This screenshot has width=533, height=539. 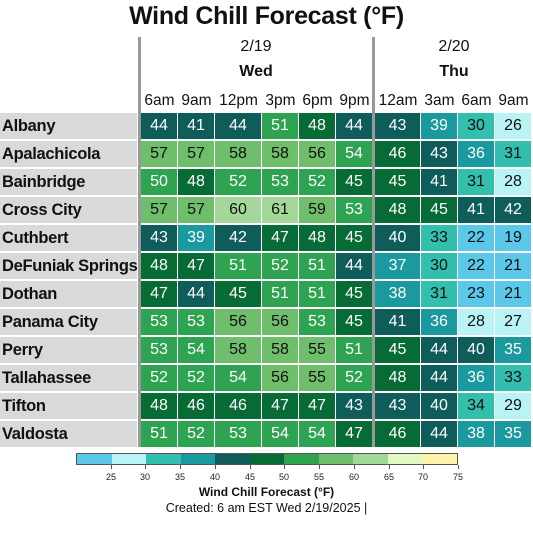 I want to click on heatmap-cell: 55, so click(x=317, y=350).